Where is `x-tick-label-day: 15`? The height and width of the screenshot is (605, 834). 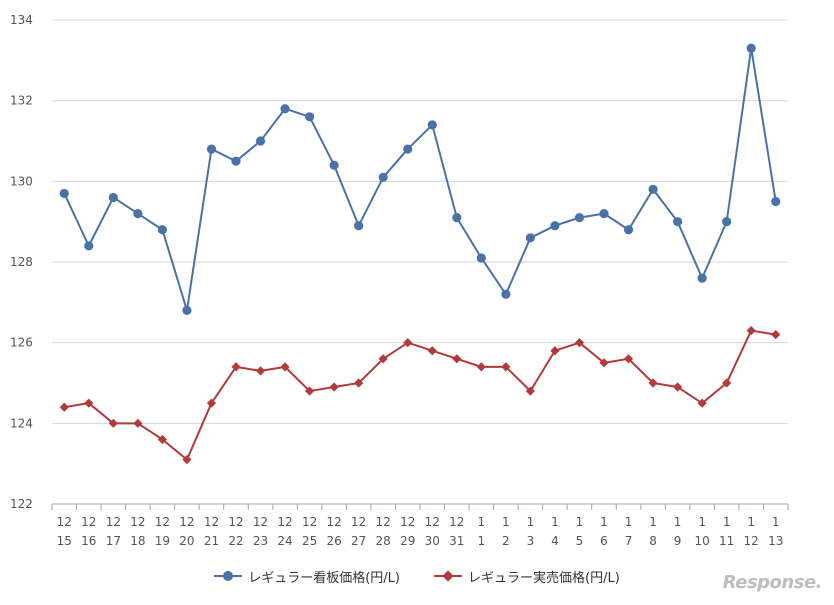
x-tick-label-day: 15 is located at coordinates (64, 541).